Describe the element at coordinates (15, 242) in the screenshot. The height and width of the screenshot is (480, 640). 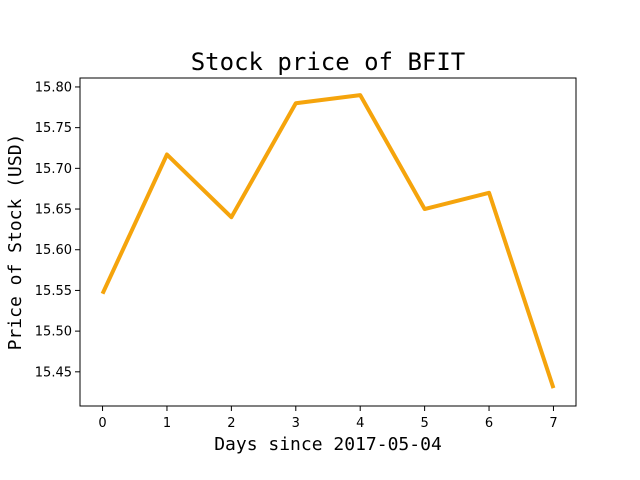
I see `y-axis-label: Price of Stock (USD)` at that location.